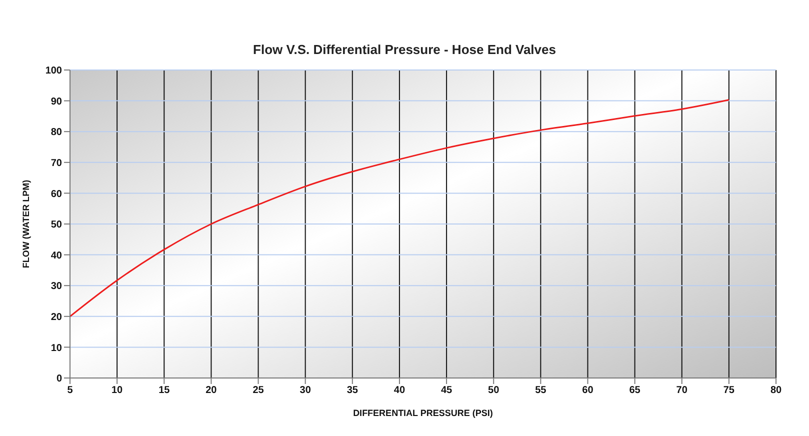  What do you see at coordinates (56, 348) in the screenshot?
I see `y-tick-label: 10` at bounding box center [56, 348].